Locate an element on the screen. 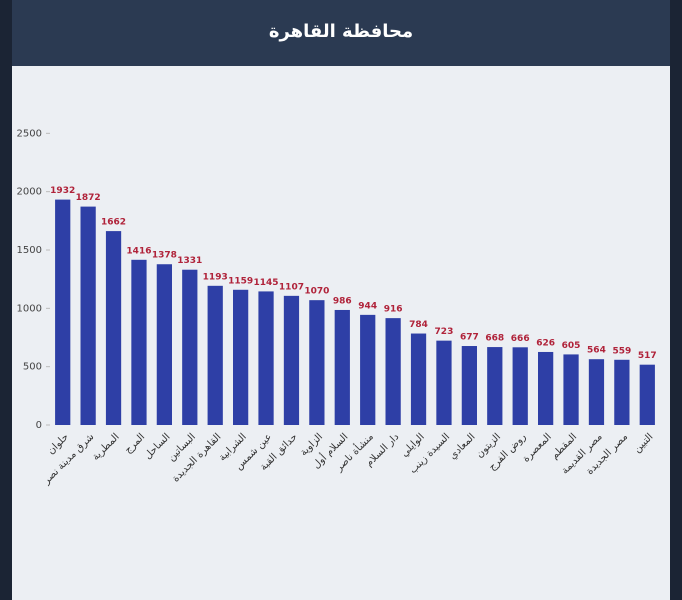 This screenshot has height=600, width=682. value-label: 666 is located at coordinates (520, 339).